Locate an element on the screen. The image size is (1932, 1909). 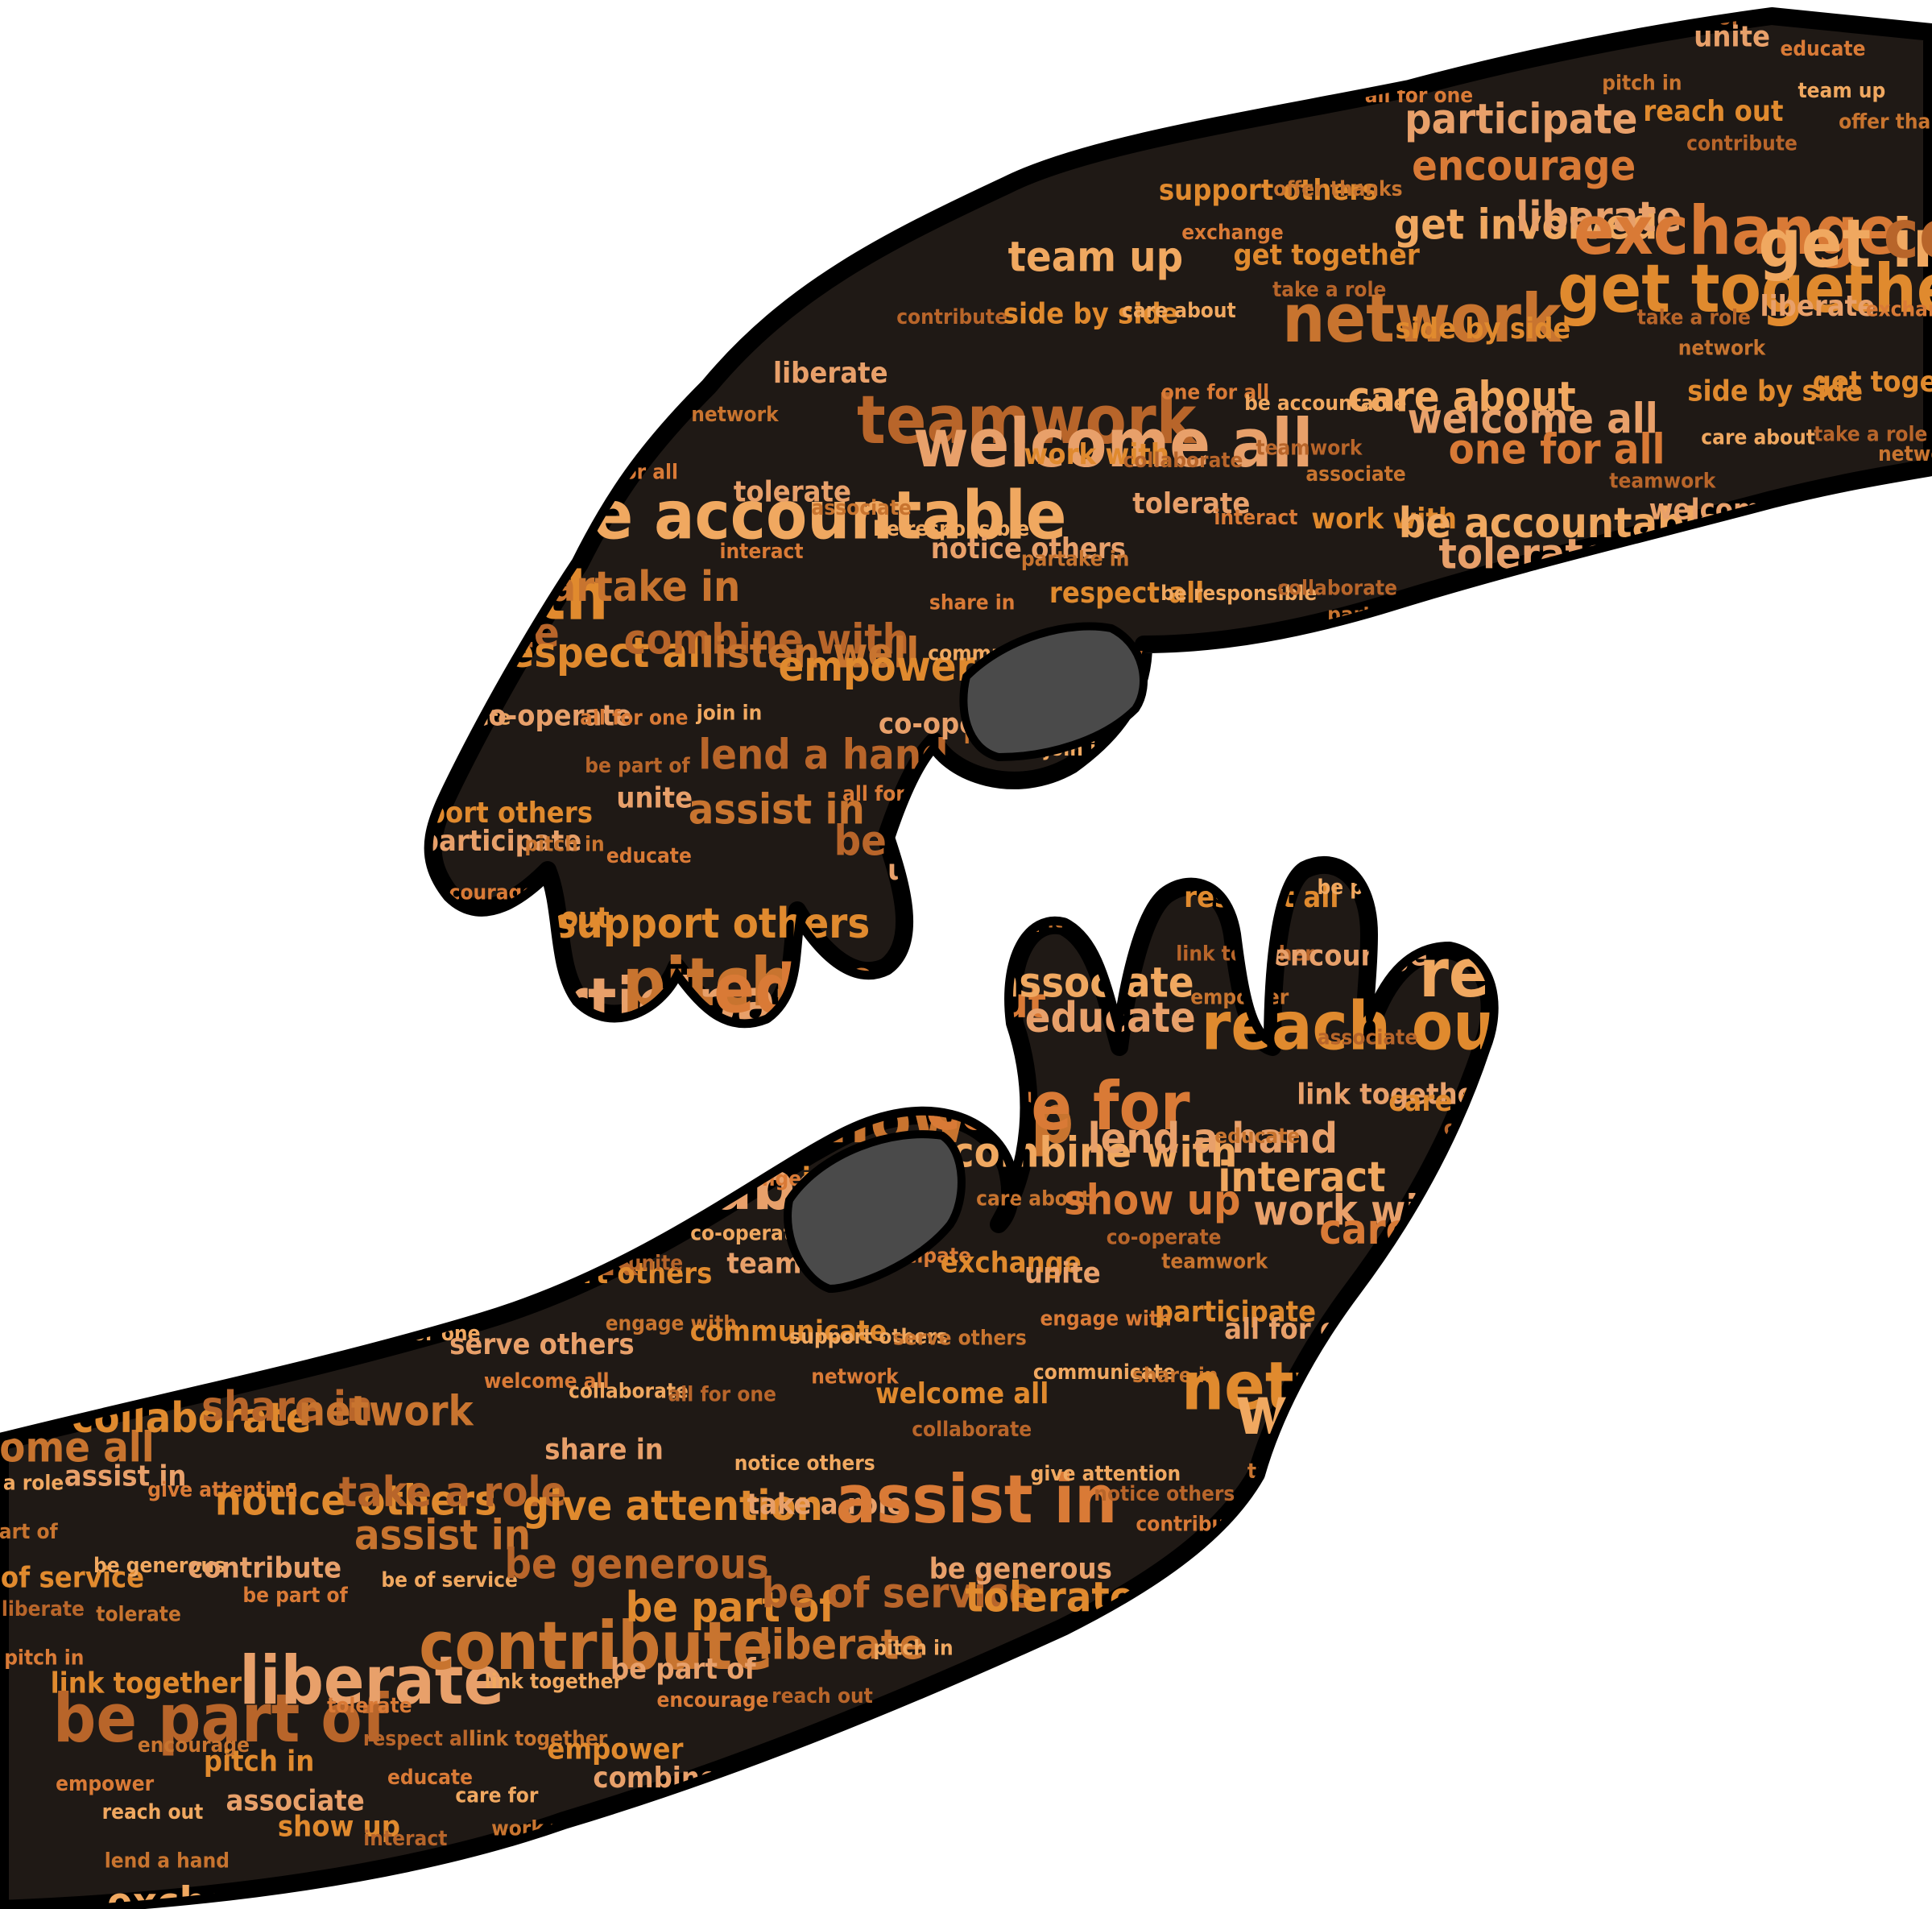
word-cloud-word: get involved is located at coordinates (1526, 225).